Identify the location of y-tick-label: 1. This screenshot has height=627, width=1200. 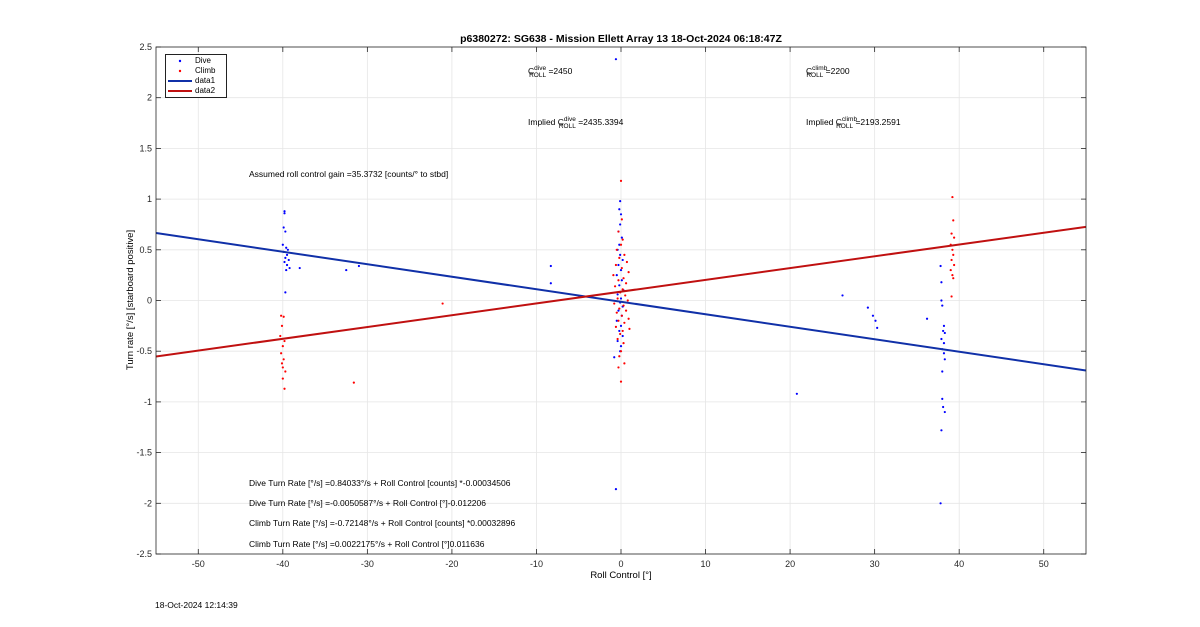
(149, 199).